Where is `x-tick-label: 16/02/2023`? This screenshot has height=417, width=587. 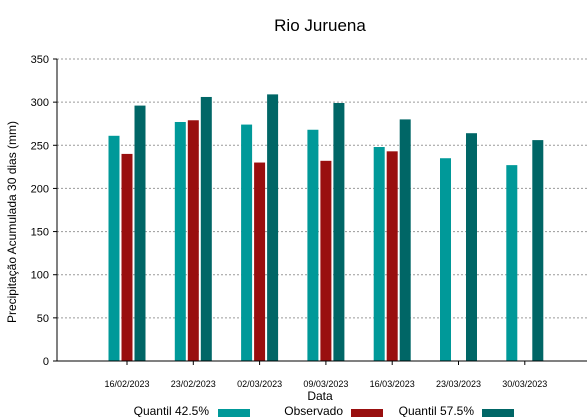
x-tick-label: 16/02/2023 is located at coordinates (126, 384).